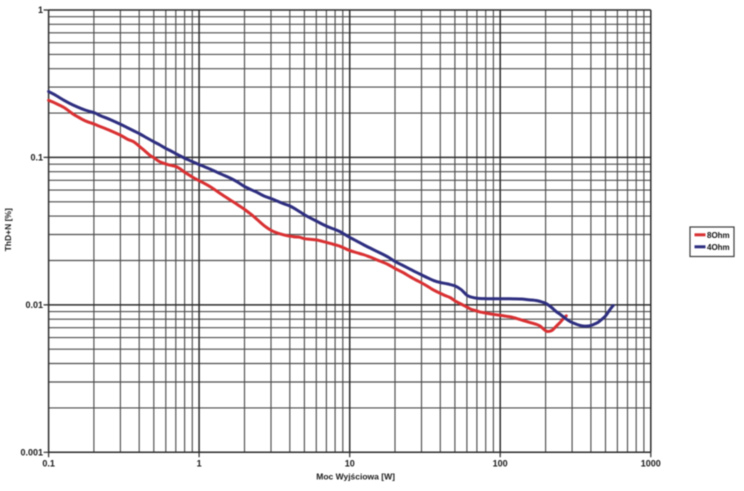 Image resolution: width=744 pixels, height=491 pixels. What do you see at coordinates (8, 229) in the screenshot?
I see `svg-text: ThD+N [%]` at bounding box center [8, 229].